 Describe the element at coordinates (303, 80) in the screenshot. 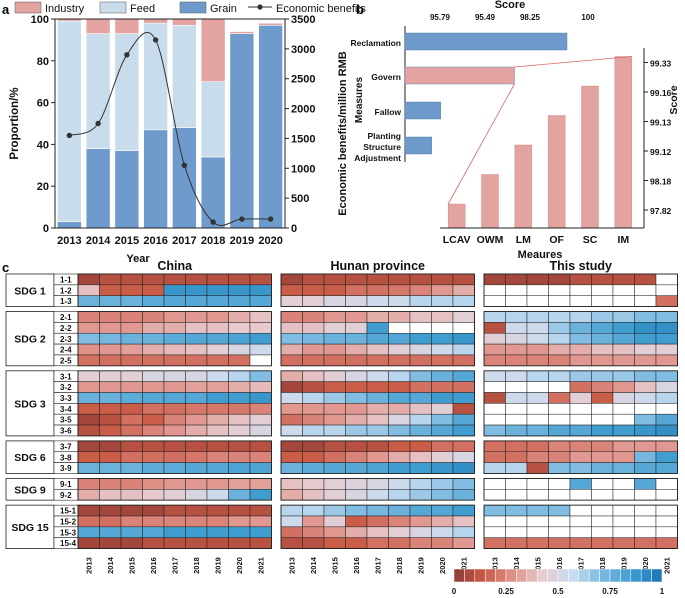

I see `y-right-tick-label-2500: 2500` at that location.